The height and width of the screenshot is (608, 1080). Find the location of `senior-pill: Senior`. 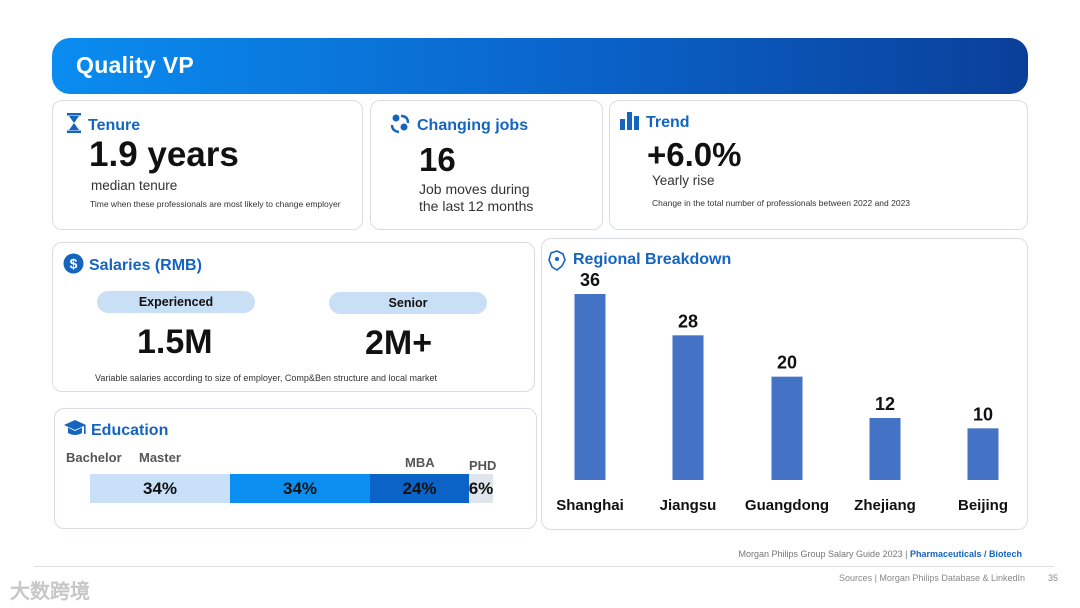

senior-pill: Senior is located at coordinates (408, 303).